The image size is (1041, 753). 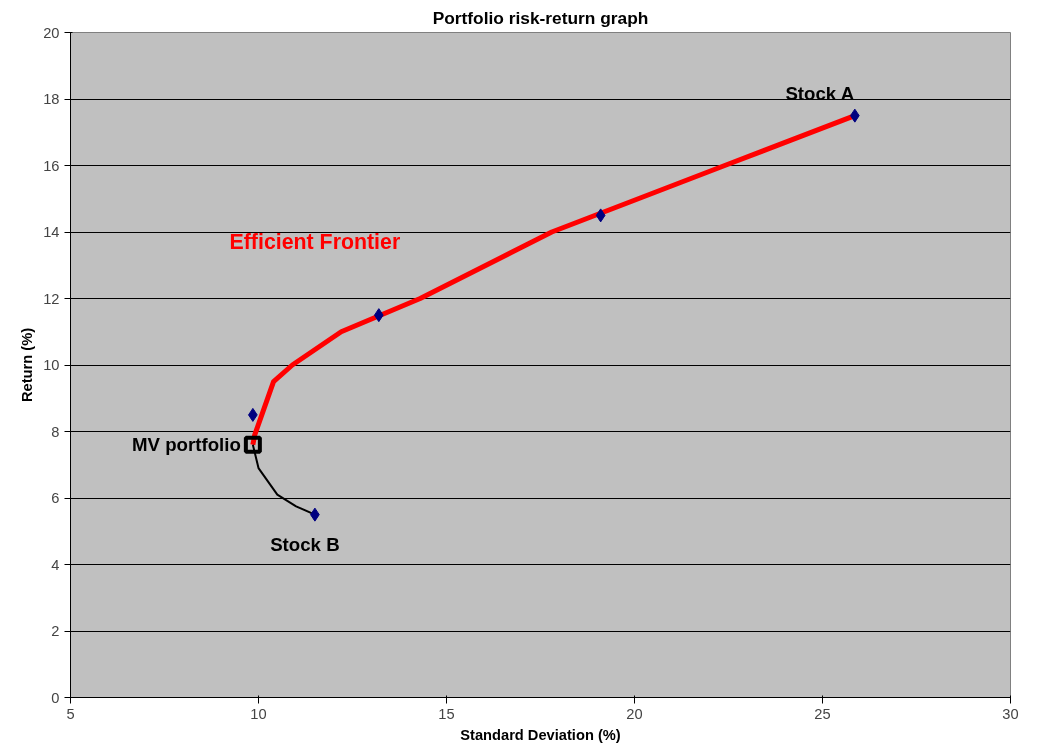 I want to click on series-label: MV portfolio, so click(x=186, y=444).